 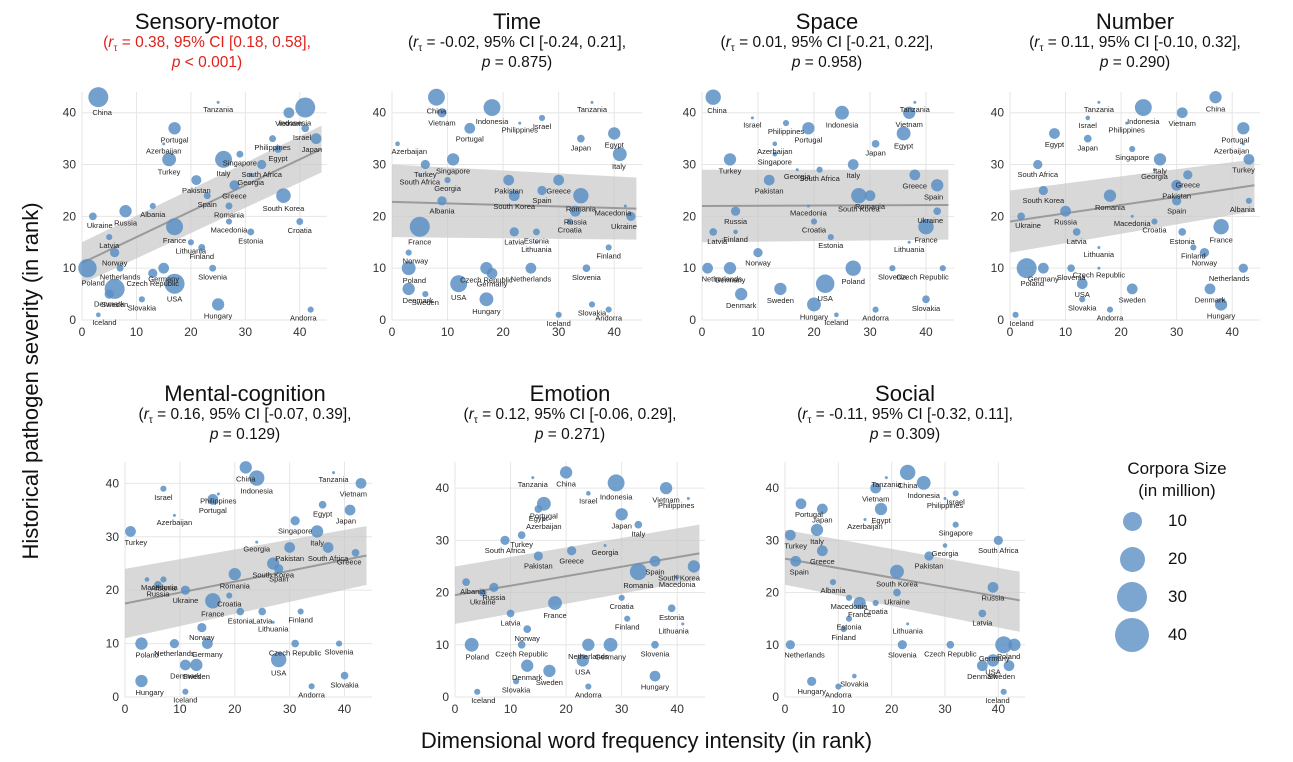 What do you see at coordinates (380, 165) in the screenshot?
I see `y-tick-label: 30` at bounding box center [380, 165].